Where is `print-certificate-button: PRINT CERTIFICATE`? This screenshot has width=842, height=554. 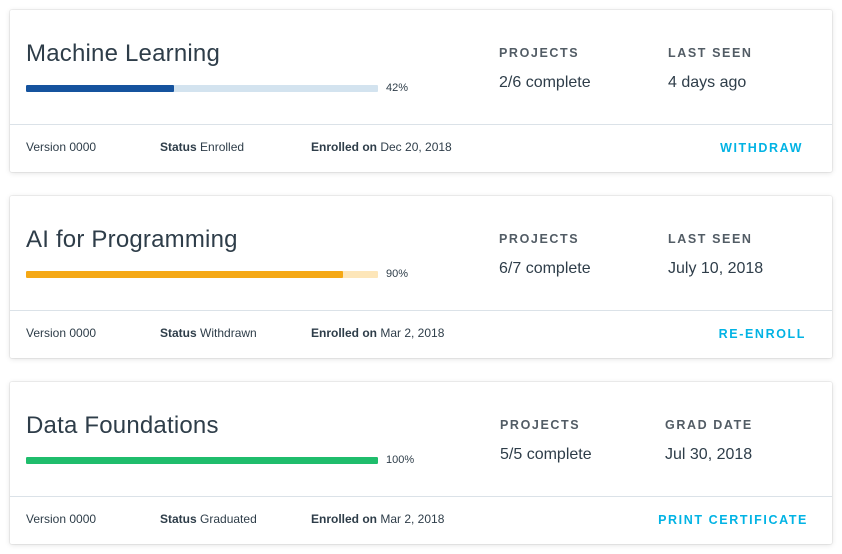 print-certificate-button: PRINT CERTIFICATE is located at coordinates (733, 520).